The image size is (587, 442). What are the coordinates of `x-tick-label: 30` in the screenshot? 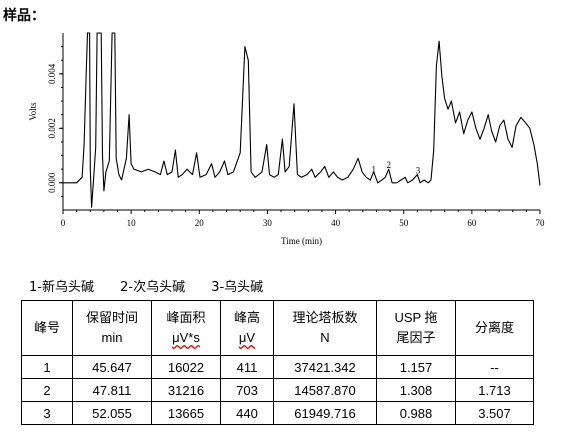 It's located at (268, 223).